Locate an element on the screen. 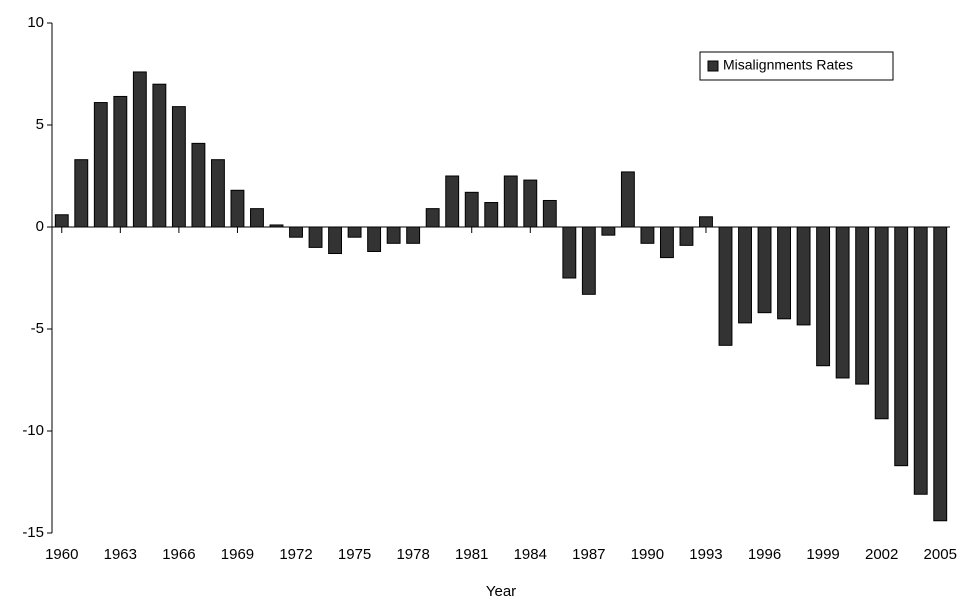 The width and height of the screenshot is (965, 602). x-tick-label: 1966 is located at coordinates (178, 554).